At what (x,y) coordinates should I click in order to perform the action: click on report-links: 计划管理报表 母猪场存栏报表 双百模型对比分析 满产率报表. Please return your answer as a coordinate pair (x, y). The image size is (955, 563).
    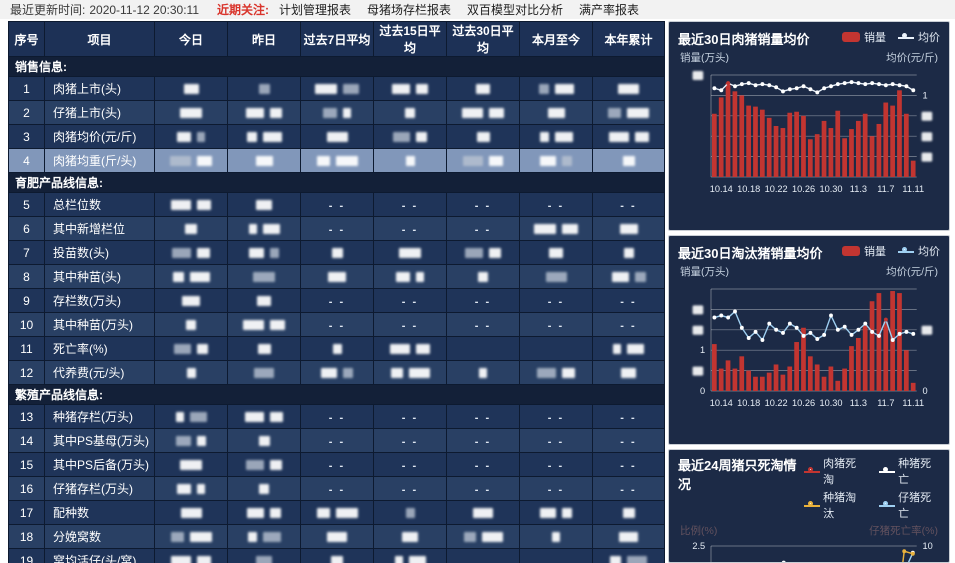
    Looking at the image, I should click on (467, 9).